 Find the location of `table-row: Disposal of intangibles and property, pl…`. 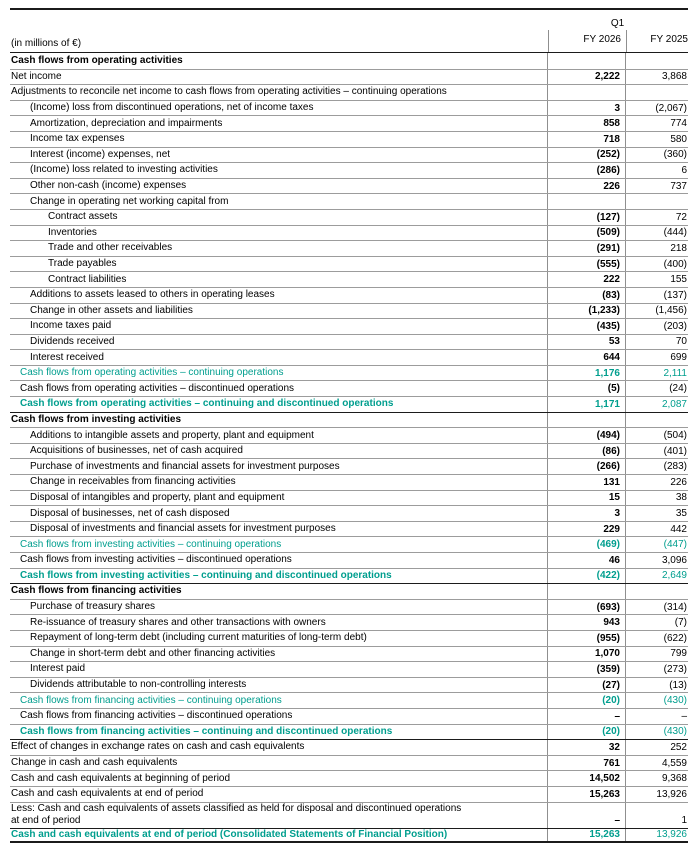

table-row: Disposal of intangibles and property, pl… is located at coordinates (349, 497).